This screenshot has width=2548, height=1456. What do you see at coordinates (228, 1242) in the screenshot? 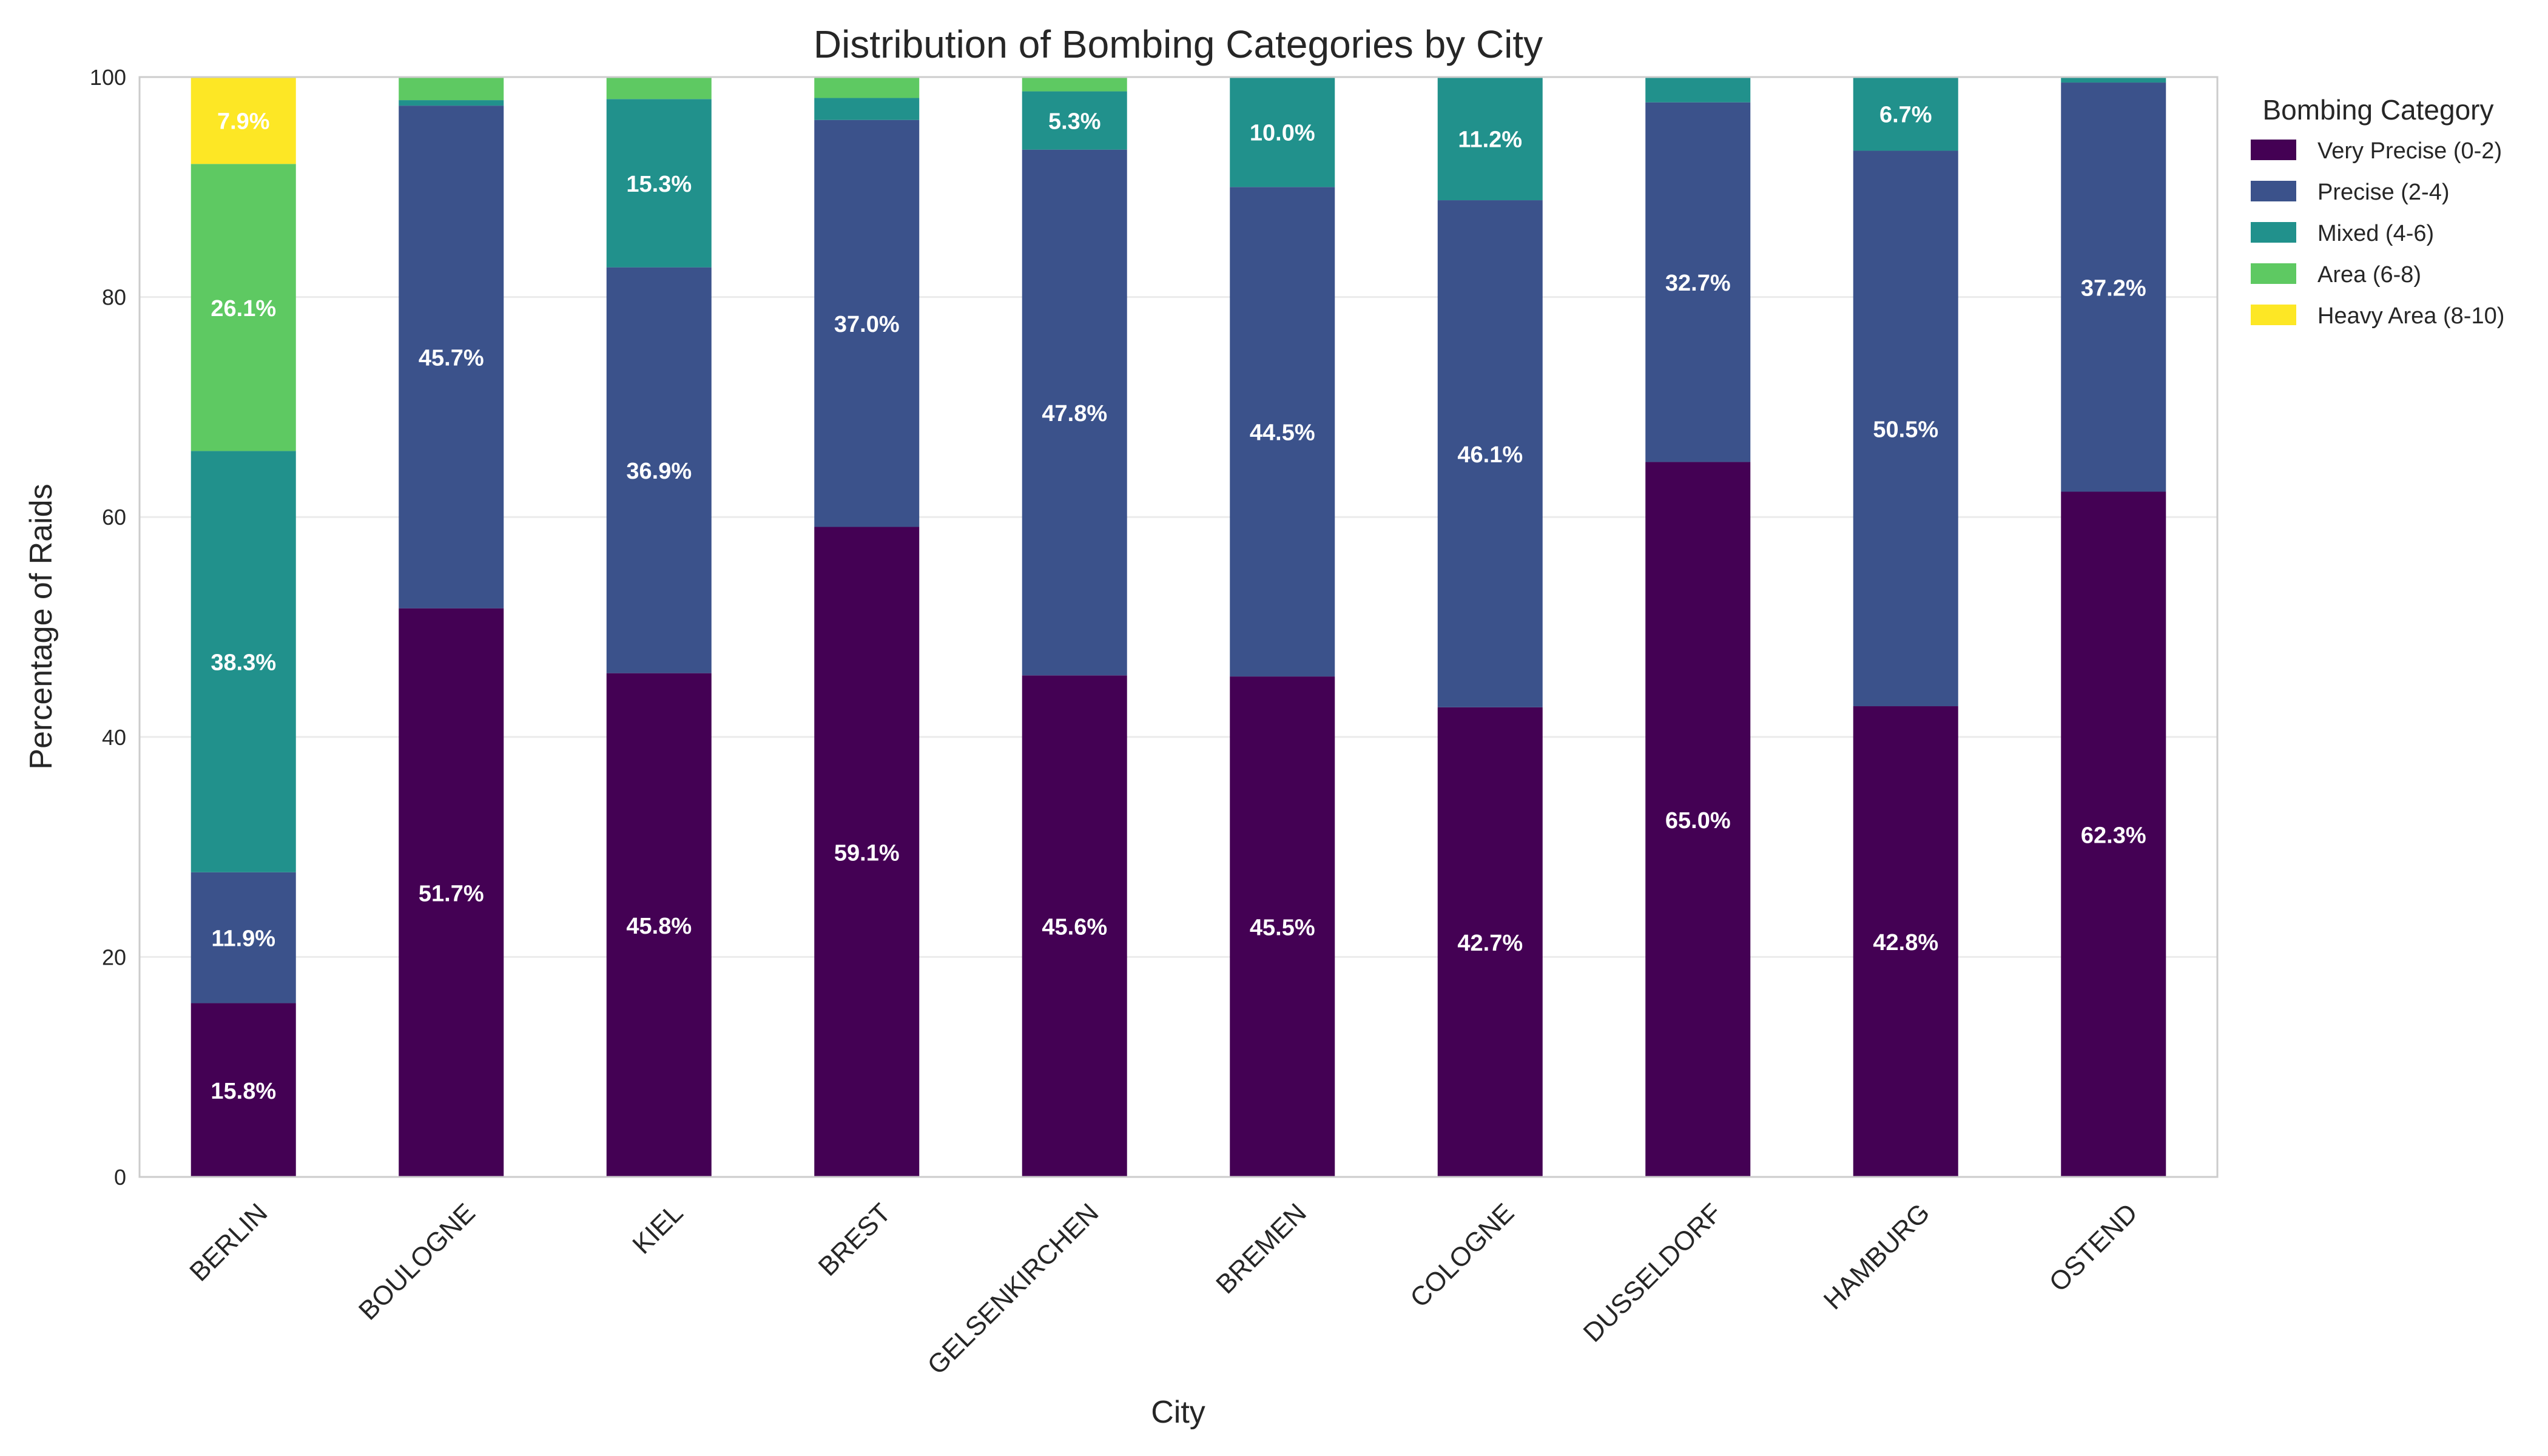
I see `x-tick-label: BERLIN` at bounding box center [228, 1242].